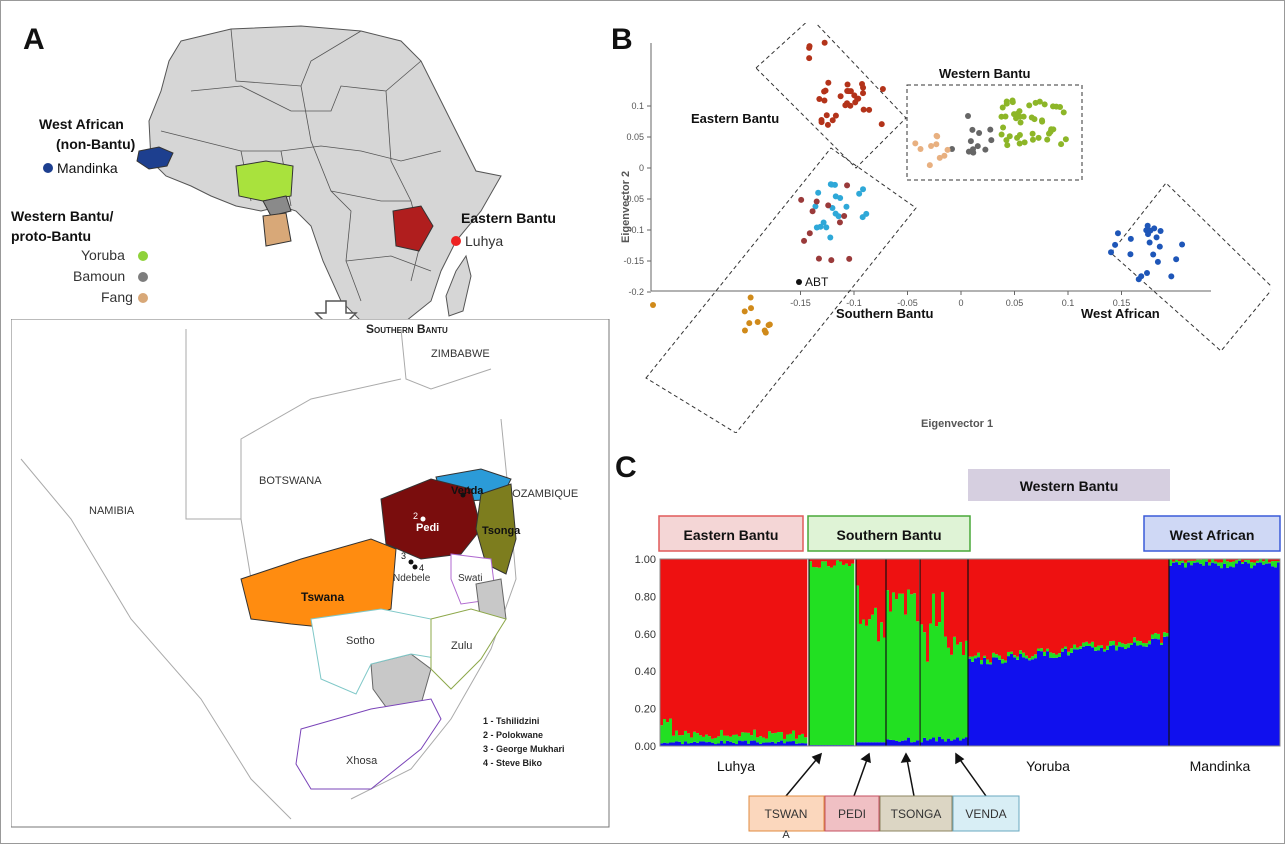 Image resolution: width=1285 pixels, height=844 pixels. What do you see at coordinates (931, 146) in the screenshot?
I see `fang-point` at bounding box center [931, 146].